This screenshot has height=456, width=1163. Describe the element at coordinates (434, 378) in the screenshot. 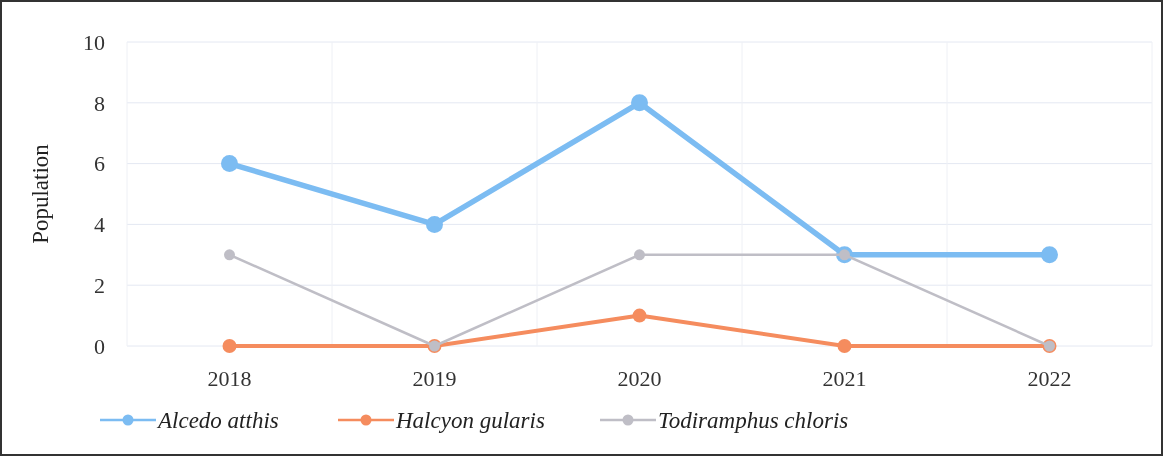

I see `x-tick-label: 2019` at that location.